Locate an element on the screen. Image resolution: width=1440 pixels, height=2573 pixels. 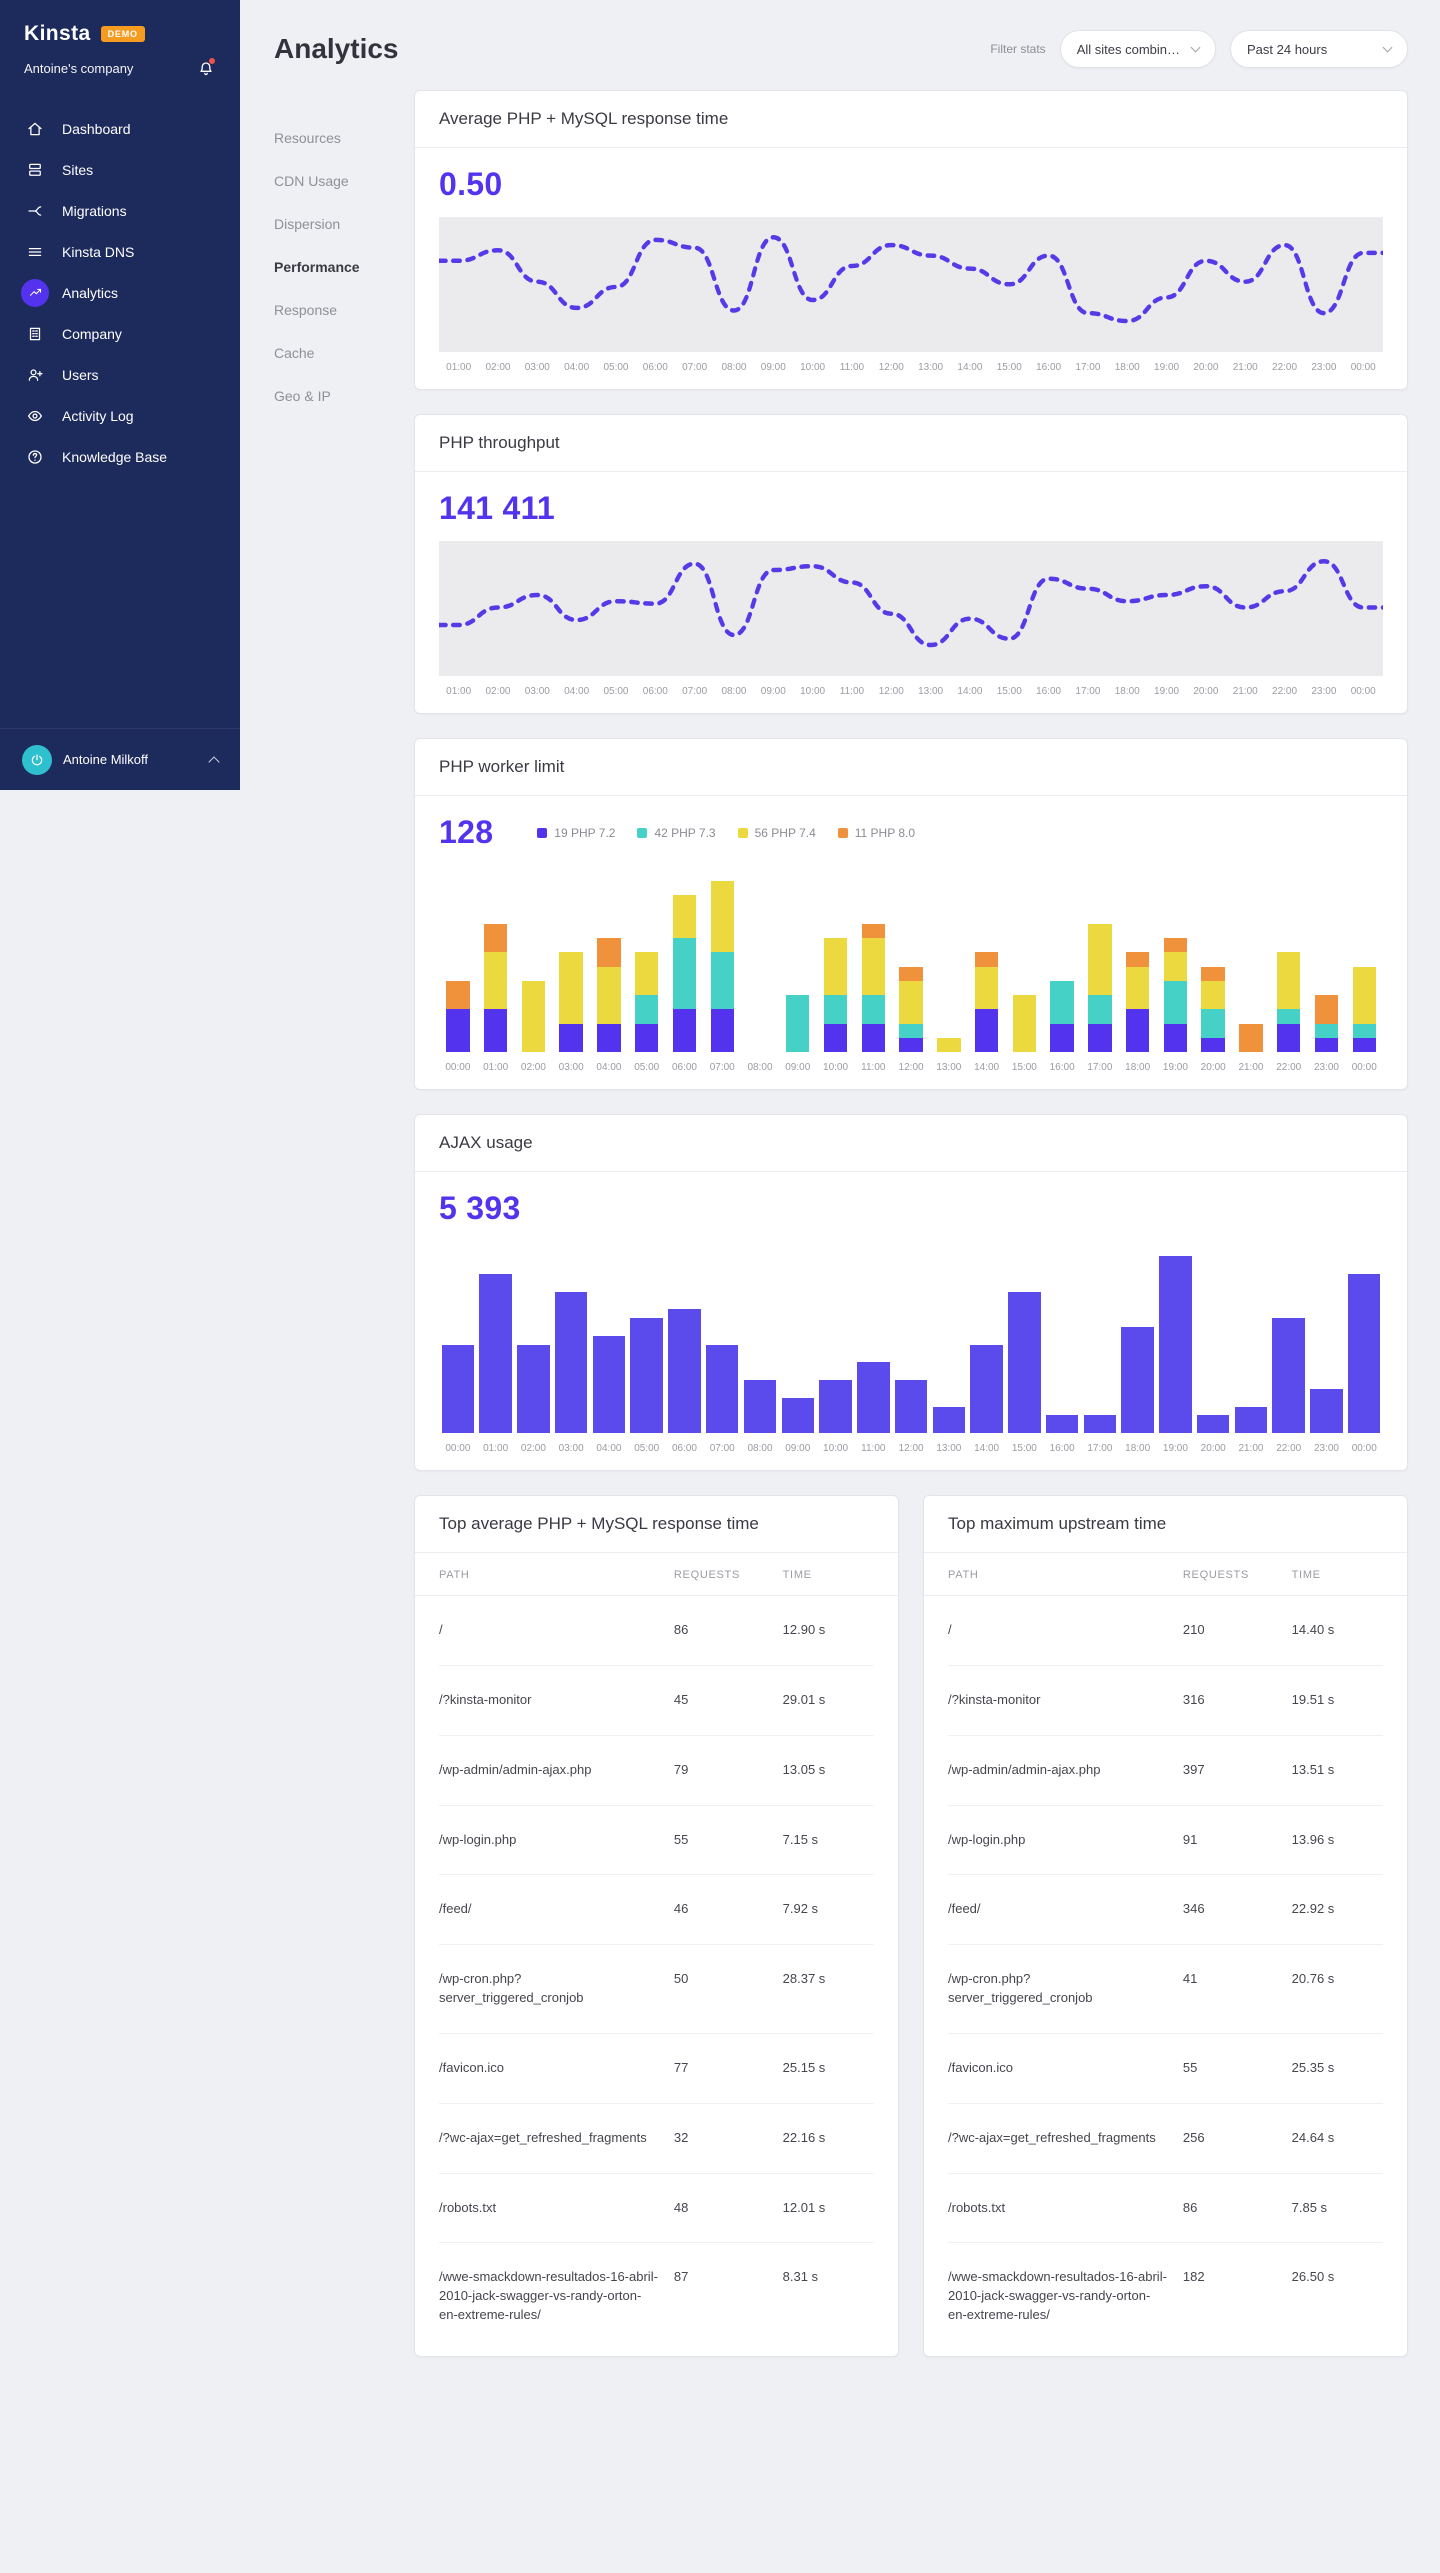
x-tick-label: 11:00 is located at coordinates (852, 367).